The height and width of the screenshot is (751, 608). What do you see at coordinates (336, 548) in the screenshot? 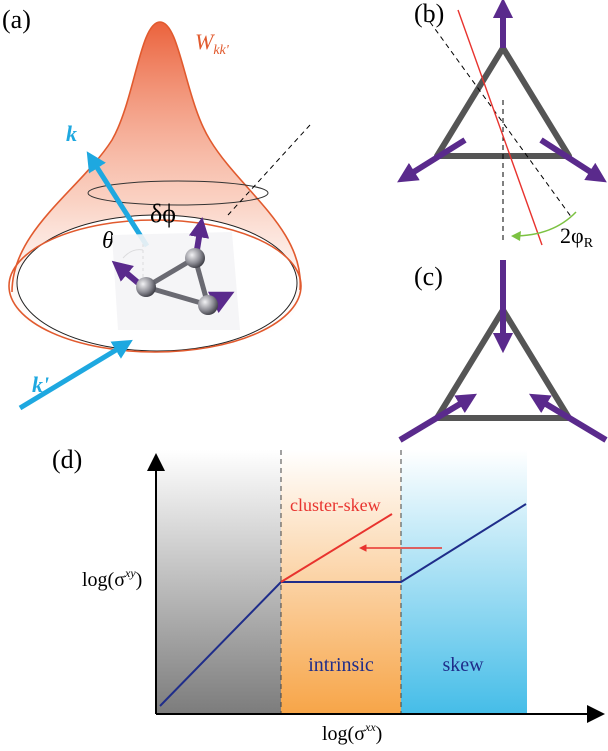
I see `cluster-skew-line` at bounding box center [336, 548].